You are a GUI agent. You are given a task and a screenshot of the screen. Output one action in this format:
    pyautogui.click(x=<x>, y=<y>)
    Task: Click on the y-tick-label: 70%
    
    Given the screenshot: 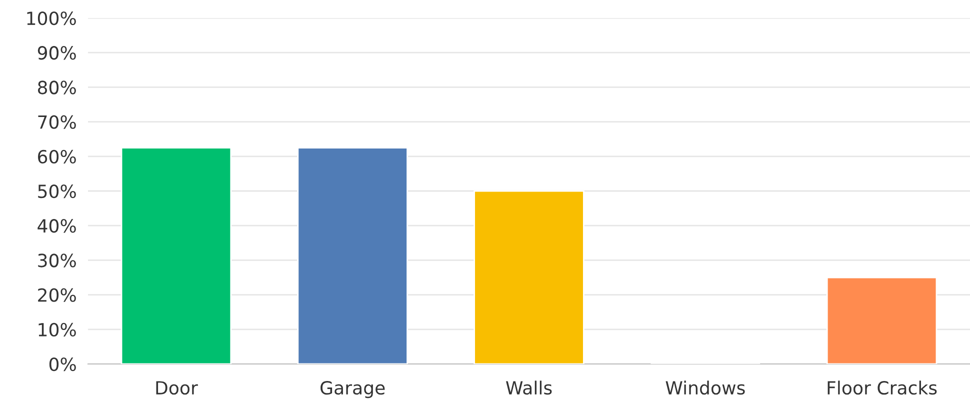 What is the action you would take?
    pyautogui.click(x=57, y=122)
    